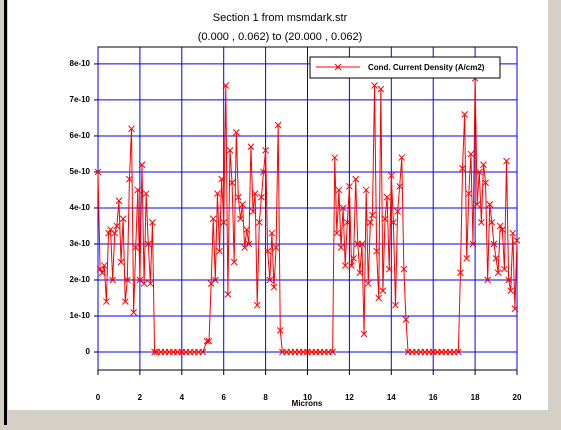 This screenshot has height=430, width=561. What do you see at coordinates (307, 397) in the screenshot?
I see `x-tick-label: 10` at bounding box center [307, 397].